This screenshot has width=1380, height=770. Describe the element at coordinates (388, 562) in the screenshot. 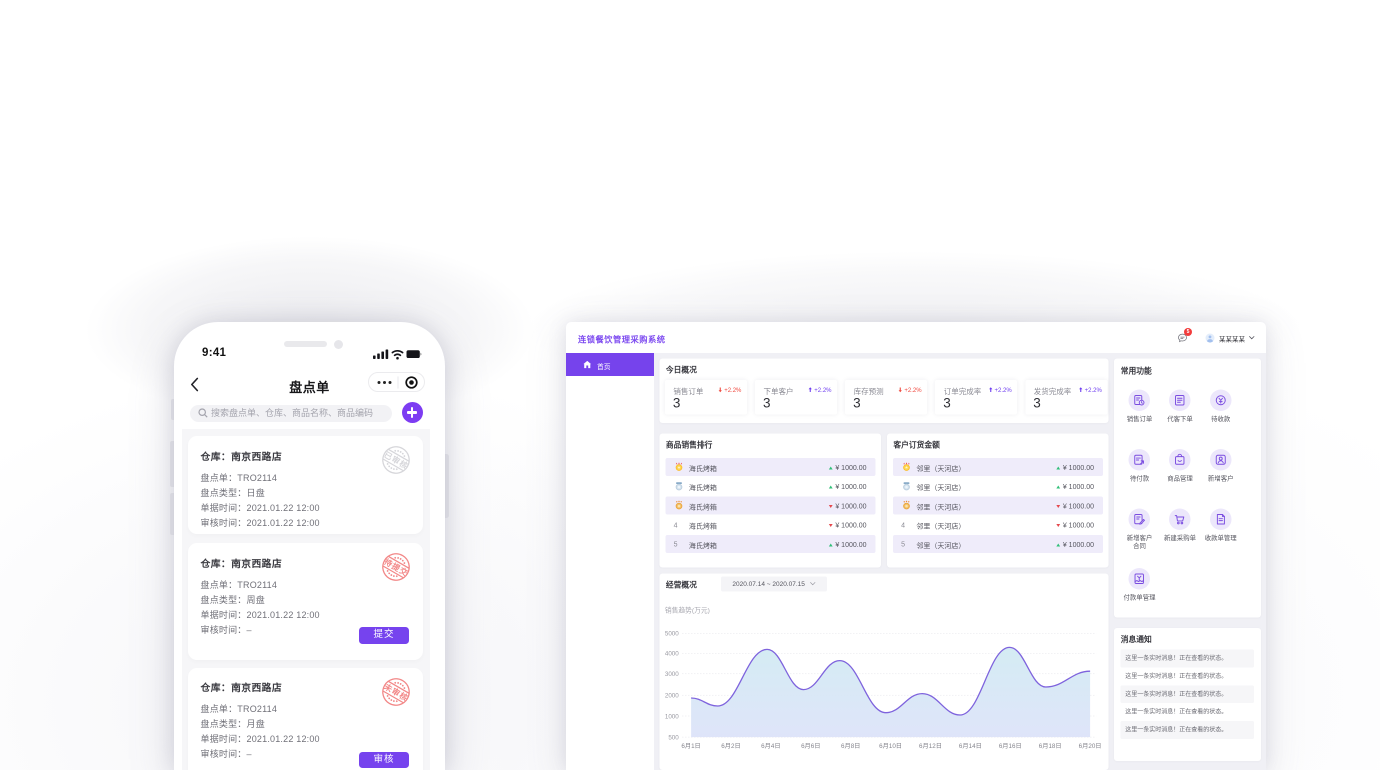

I see `svg-text: 待` at that location.